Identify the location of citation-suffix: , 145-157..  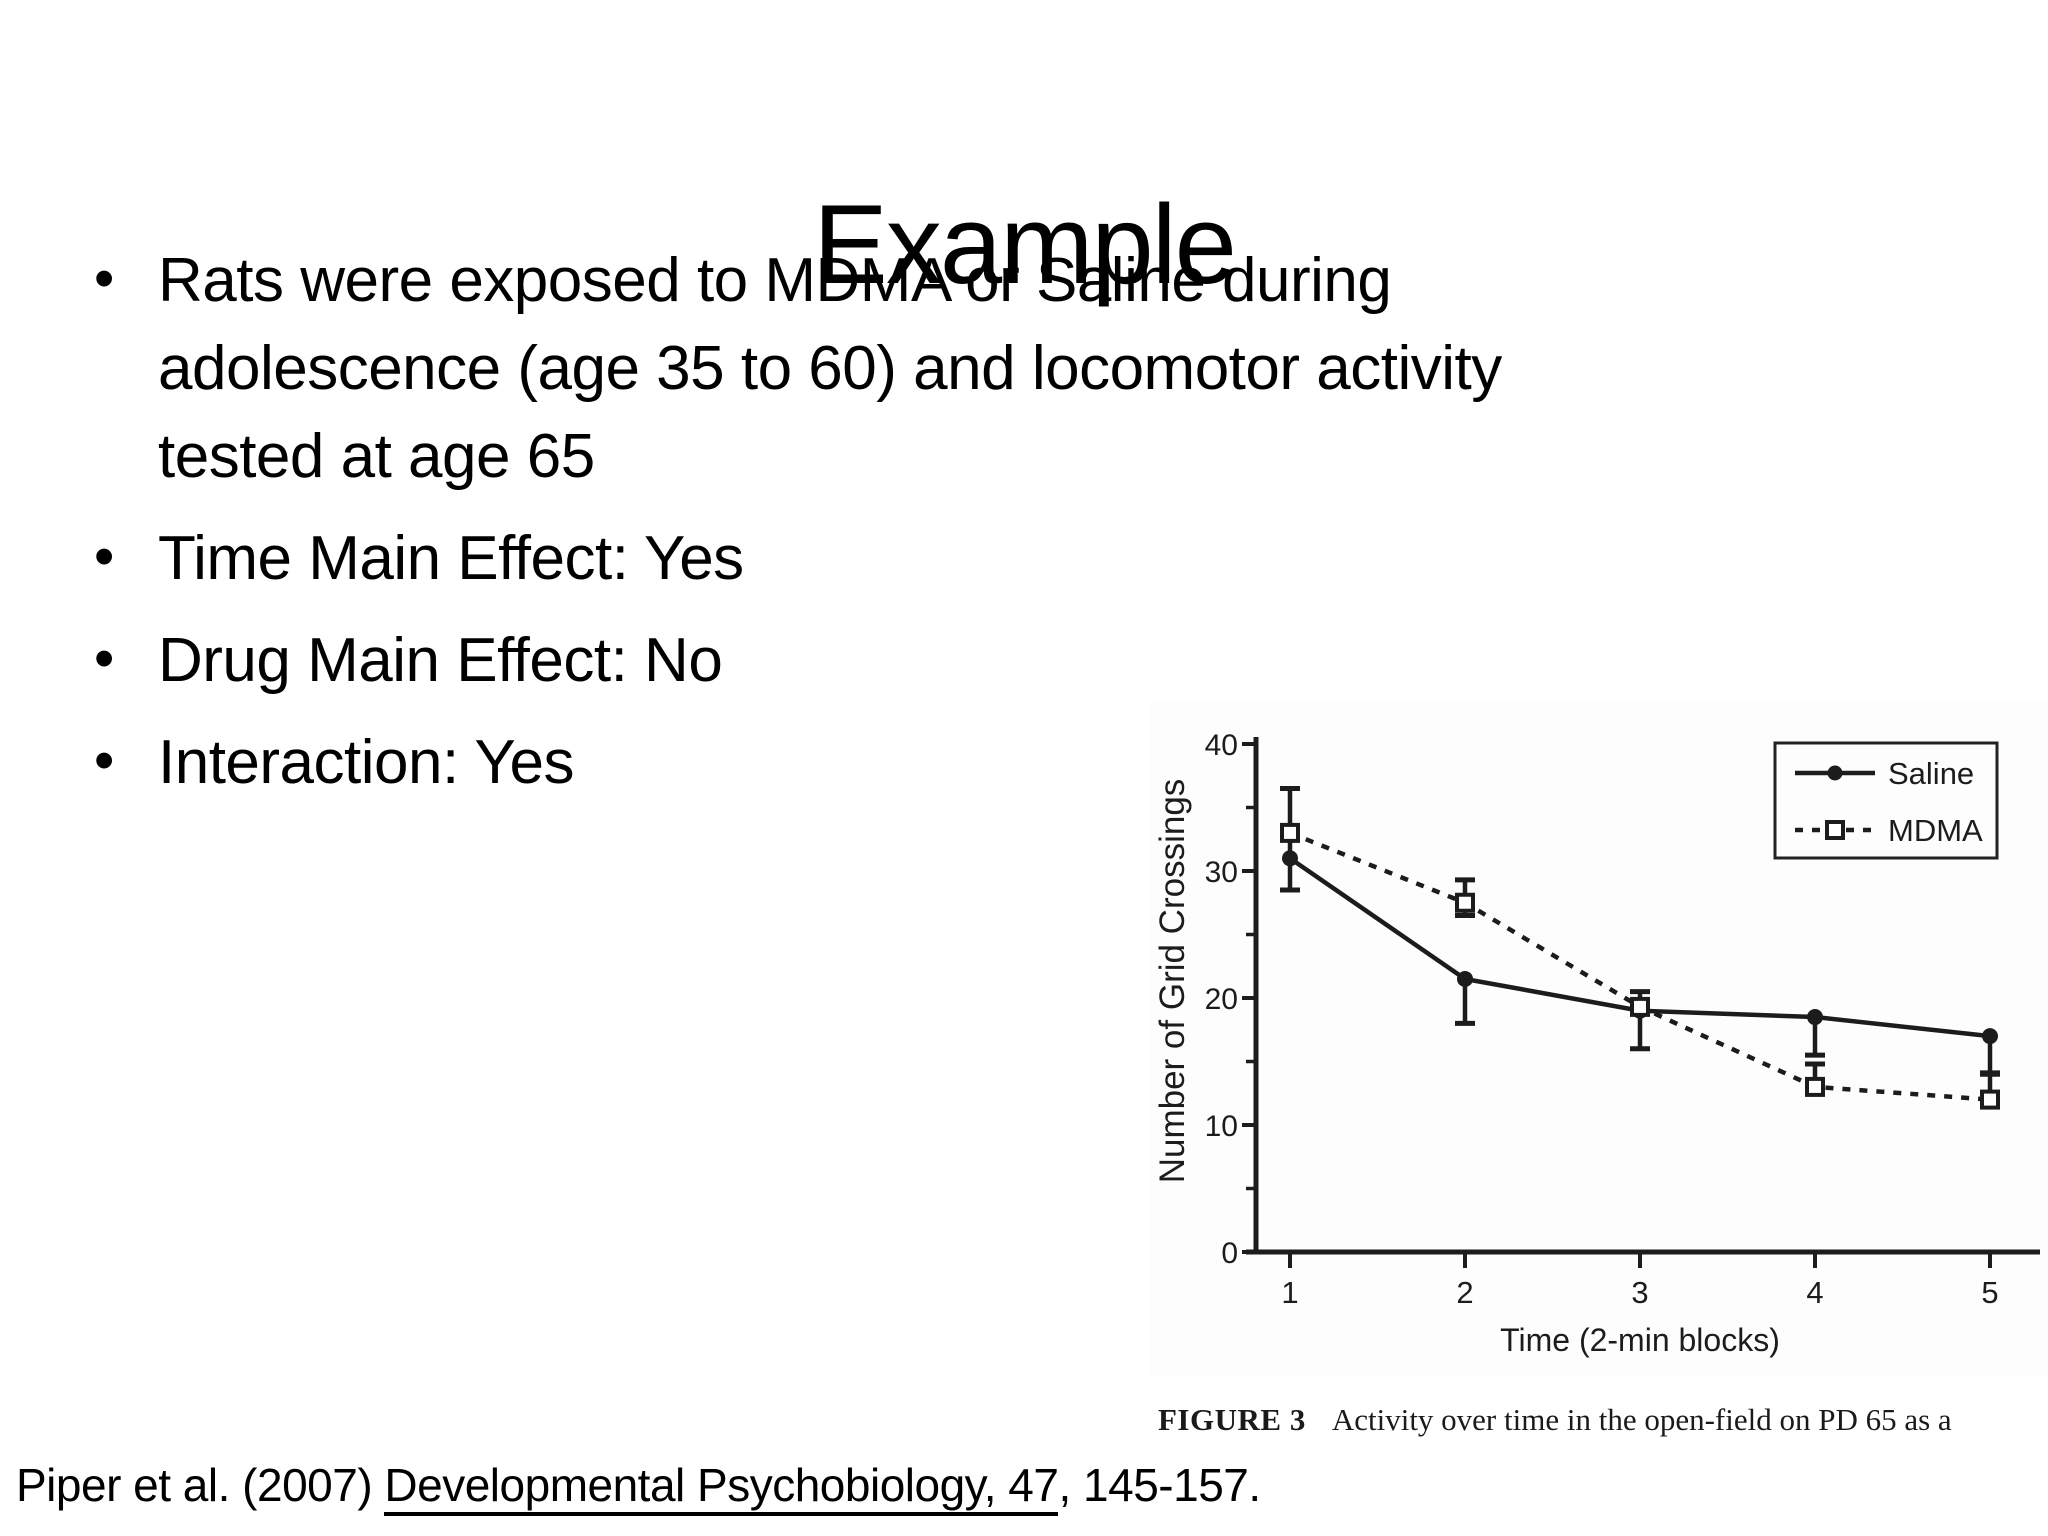
(1159, 1485).